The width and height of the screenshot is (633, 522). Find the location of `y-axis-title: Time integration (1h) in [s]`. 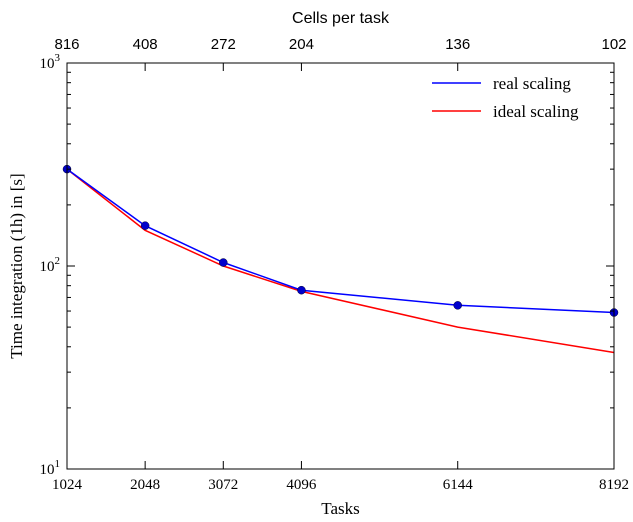

y-axis-title: Time integration (1h) in [s] is located at coordinates (16, 265).